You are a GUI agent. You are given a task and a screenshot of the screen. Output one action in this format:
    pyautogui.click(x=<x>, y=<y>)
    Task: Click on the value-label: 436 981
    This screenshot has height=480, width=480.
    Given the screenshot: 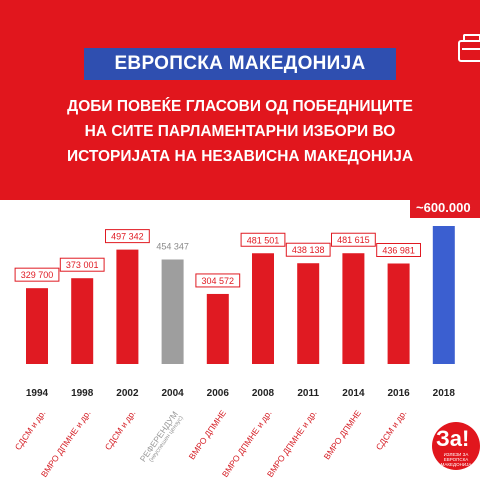 What is the action you would take?
    pyautogui.click(x=398, y=250)
    